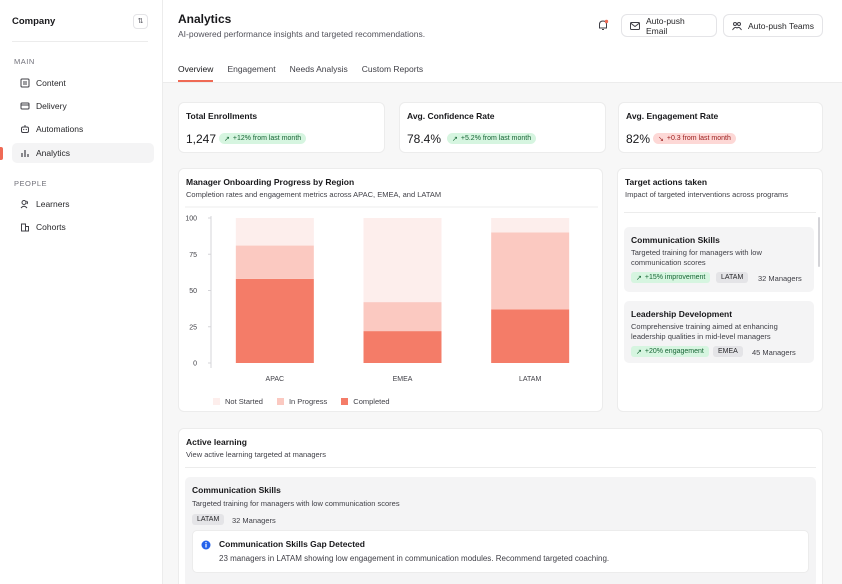  What do you see at coordinates (773, 25) in the screenshot?
I see `auto-push-teams-button: Auto-push Teams` at bounding box center [773, 25].